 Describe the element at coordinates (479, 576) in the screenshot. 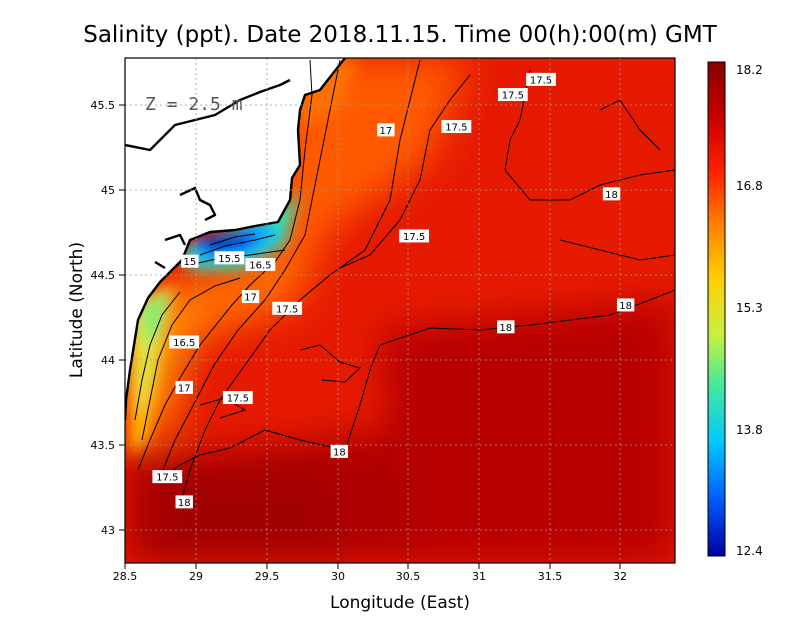

I see `x-tick-label: 31` at that location.